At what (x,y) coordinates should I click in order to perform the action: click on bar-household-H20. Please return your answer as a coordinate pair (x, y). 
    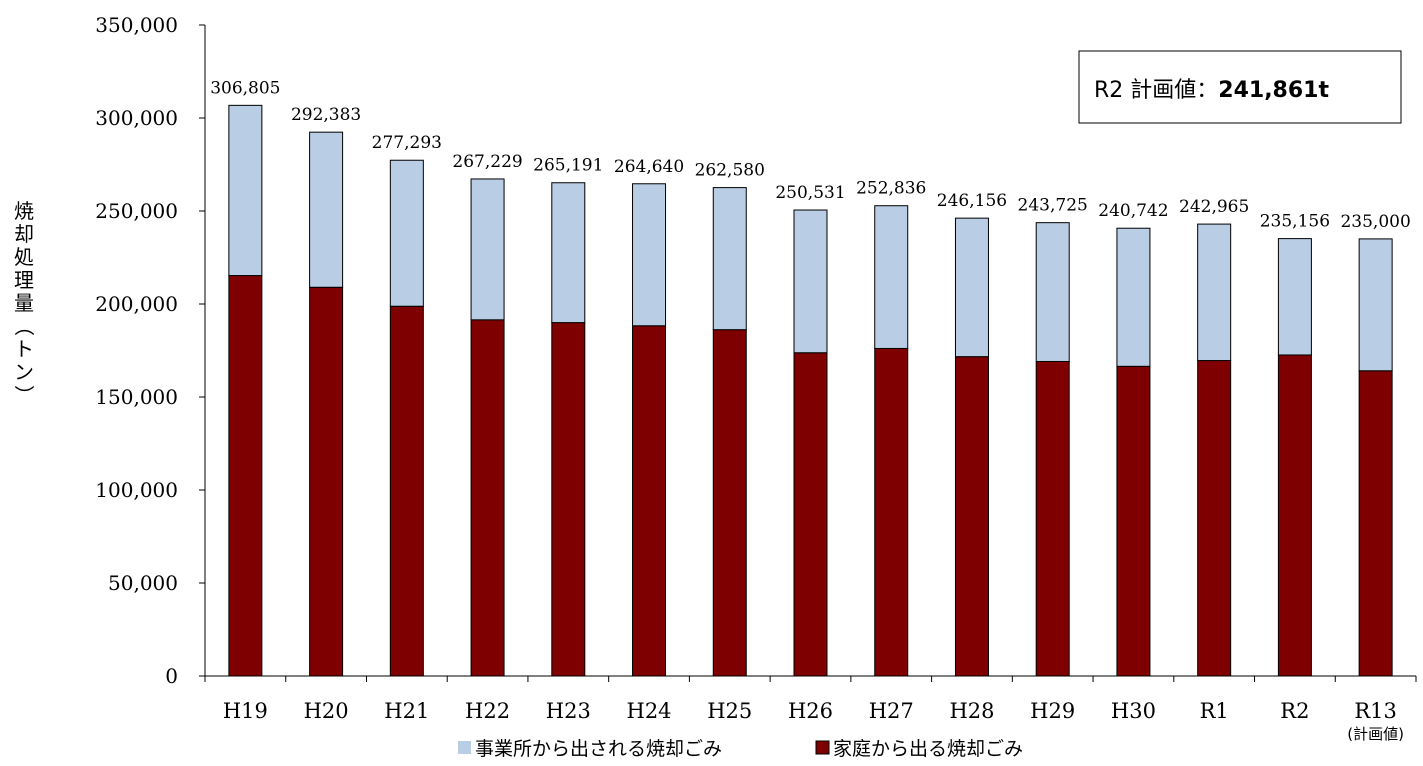
    Looking at the image, I should click on (326, 481).